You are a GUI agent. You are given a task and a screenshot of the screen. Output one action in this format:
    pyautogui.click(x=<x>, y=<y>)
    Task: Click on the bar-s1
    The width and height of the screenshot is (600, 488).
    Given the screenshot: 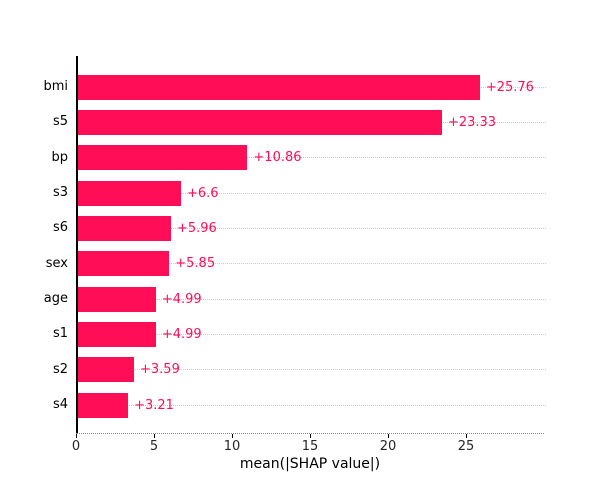 What is the action you would take?
    pyautogui.click(x=117, y=334)
    